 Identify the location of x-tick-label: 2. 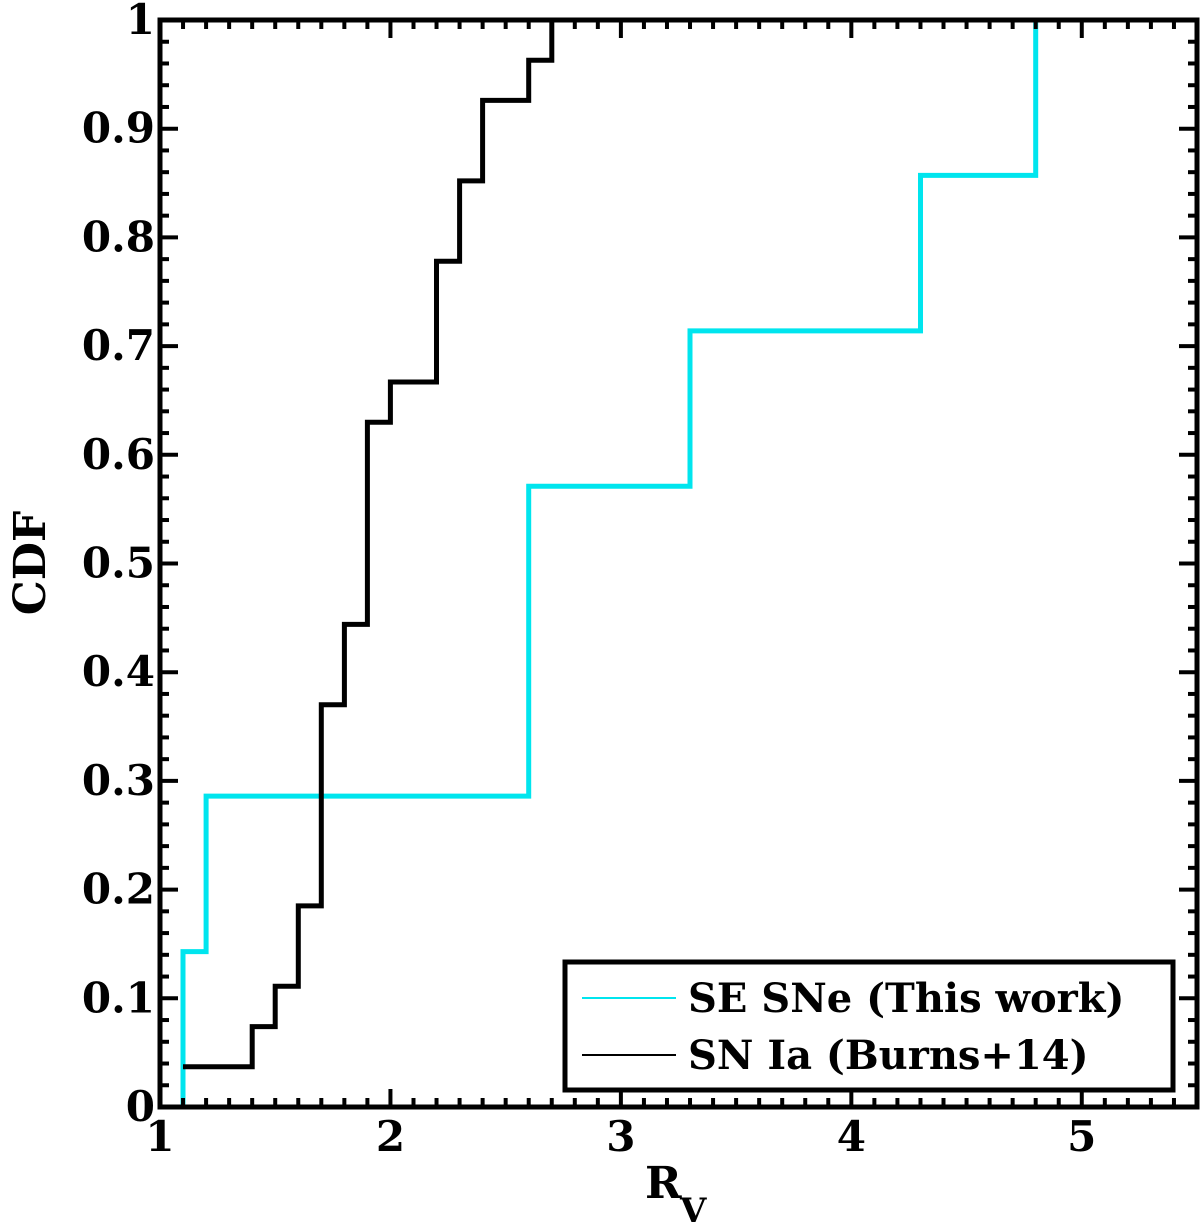
(390, 1136).